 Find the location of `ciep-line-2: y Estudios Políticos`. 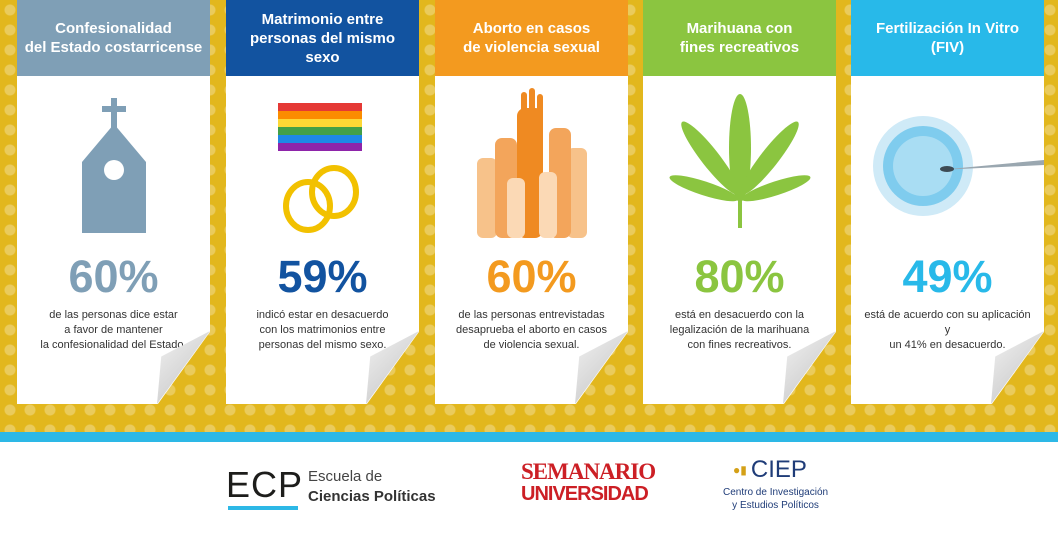

ciep-line-2: y Estudios Políticos is located at coordinates (775, 505).